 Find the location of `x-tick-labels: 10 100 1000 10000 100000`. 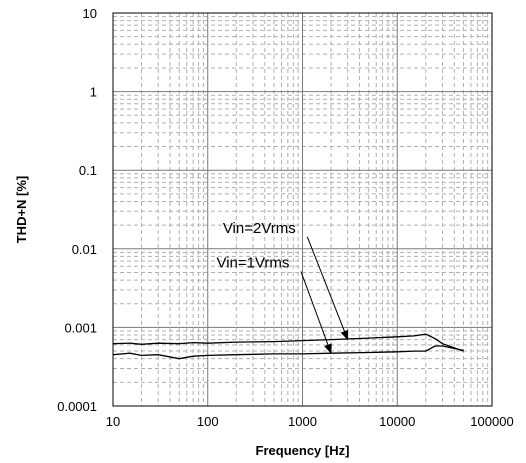

x-tick-labels: 10 100 1000 10000 100000 is located at coordinates (310, 421).